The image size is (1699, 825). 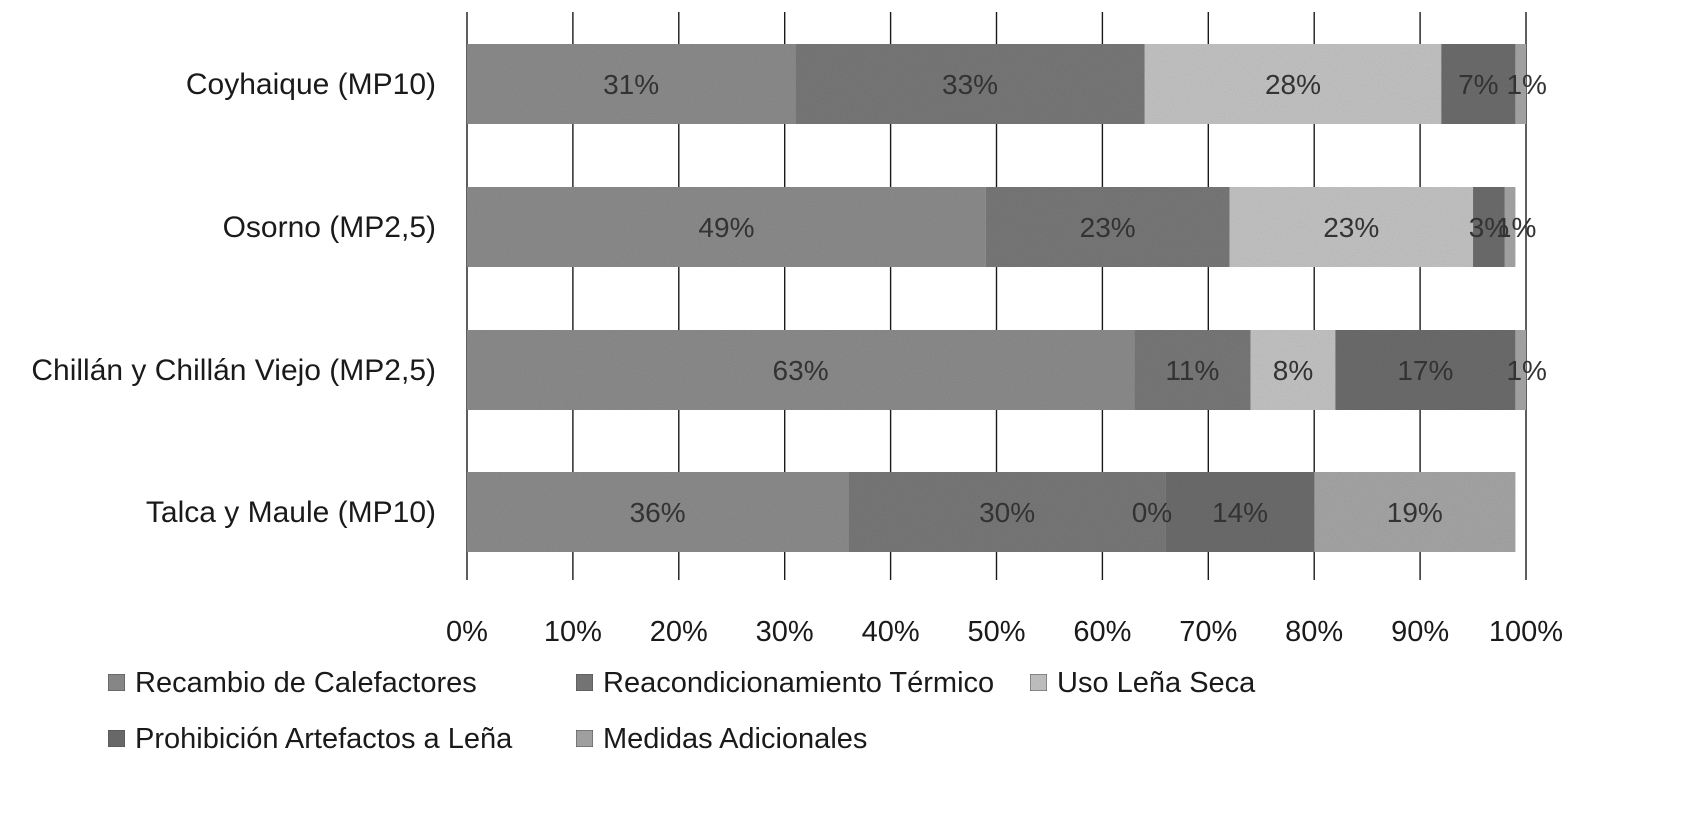 I want to click on data-label: 36%, so click(x=658, y=512).